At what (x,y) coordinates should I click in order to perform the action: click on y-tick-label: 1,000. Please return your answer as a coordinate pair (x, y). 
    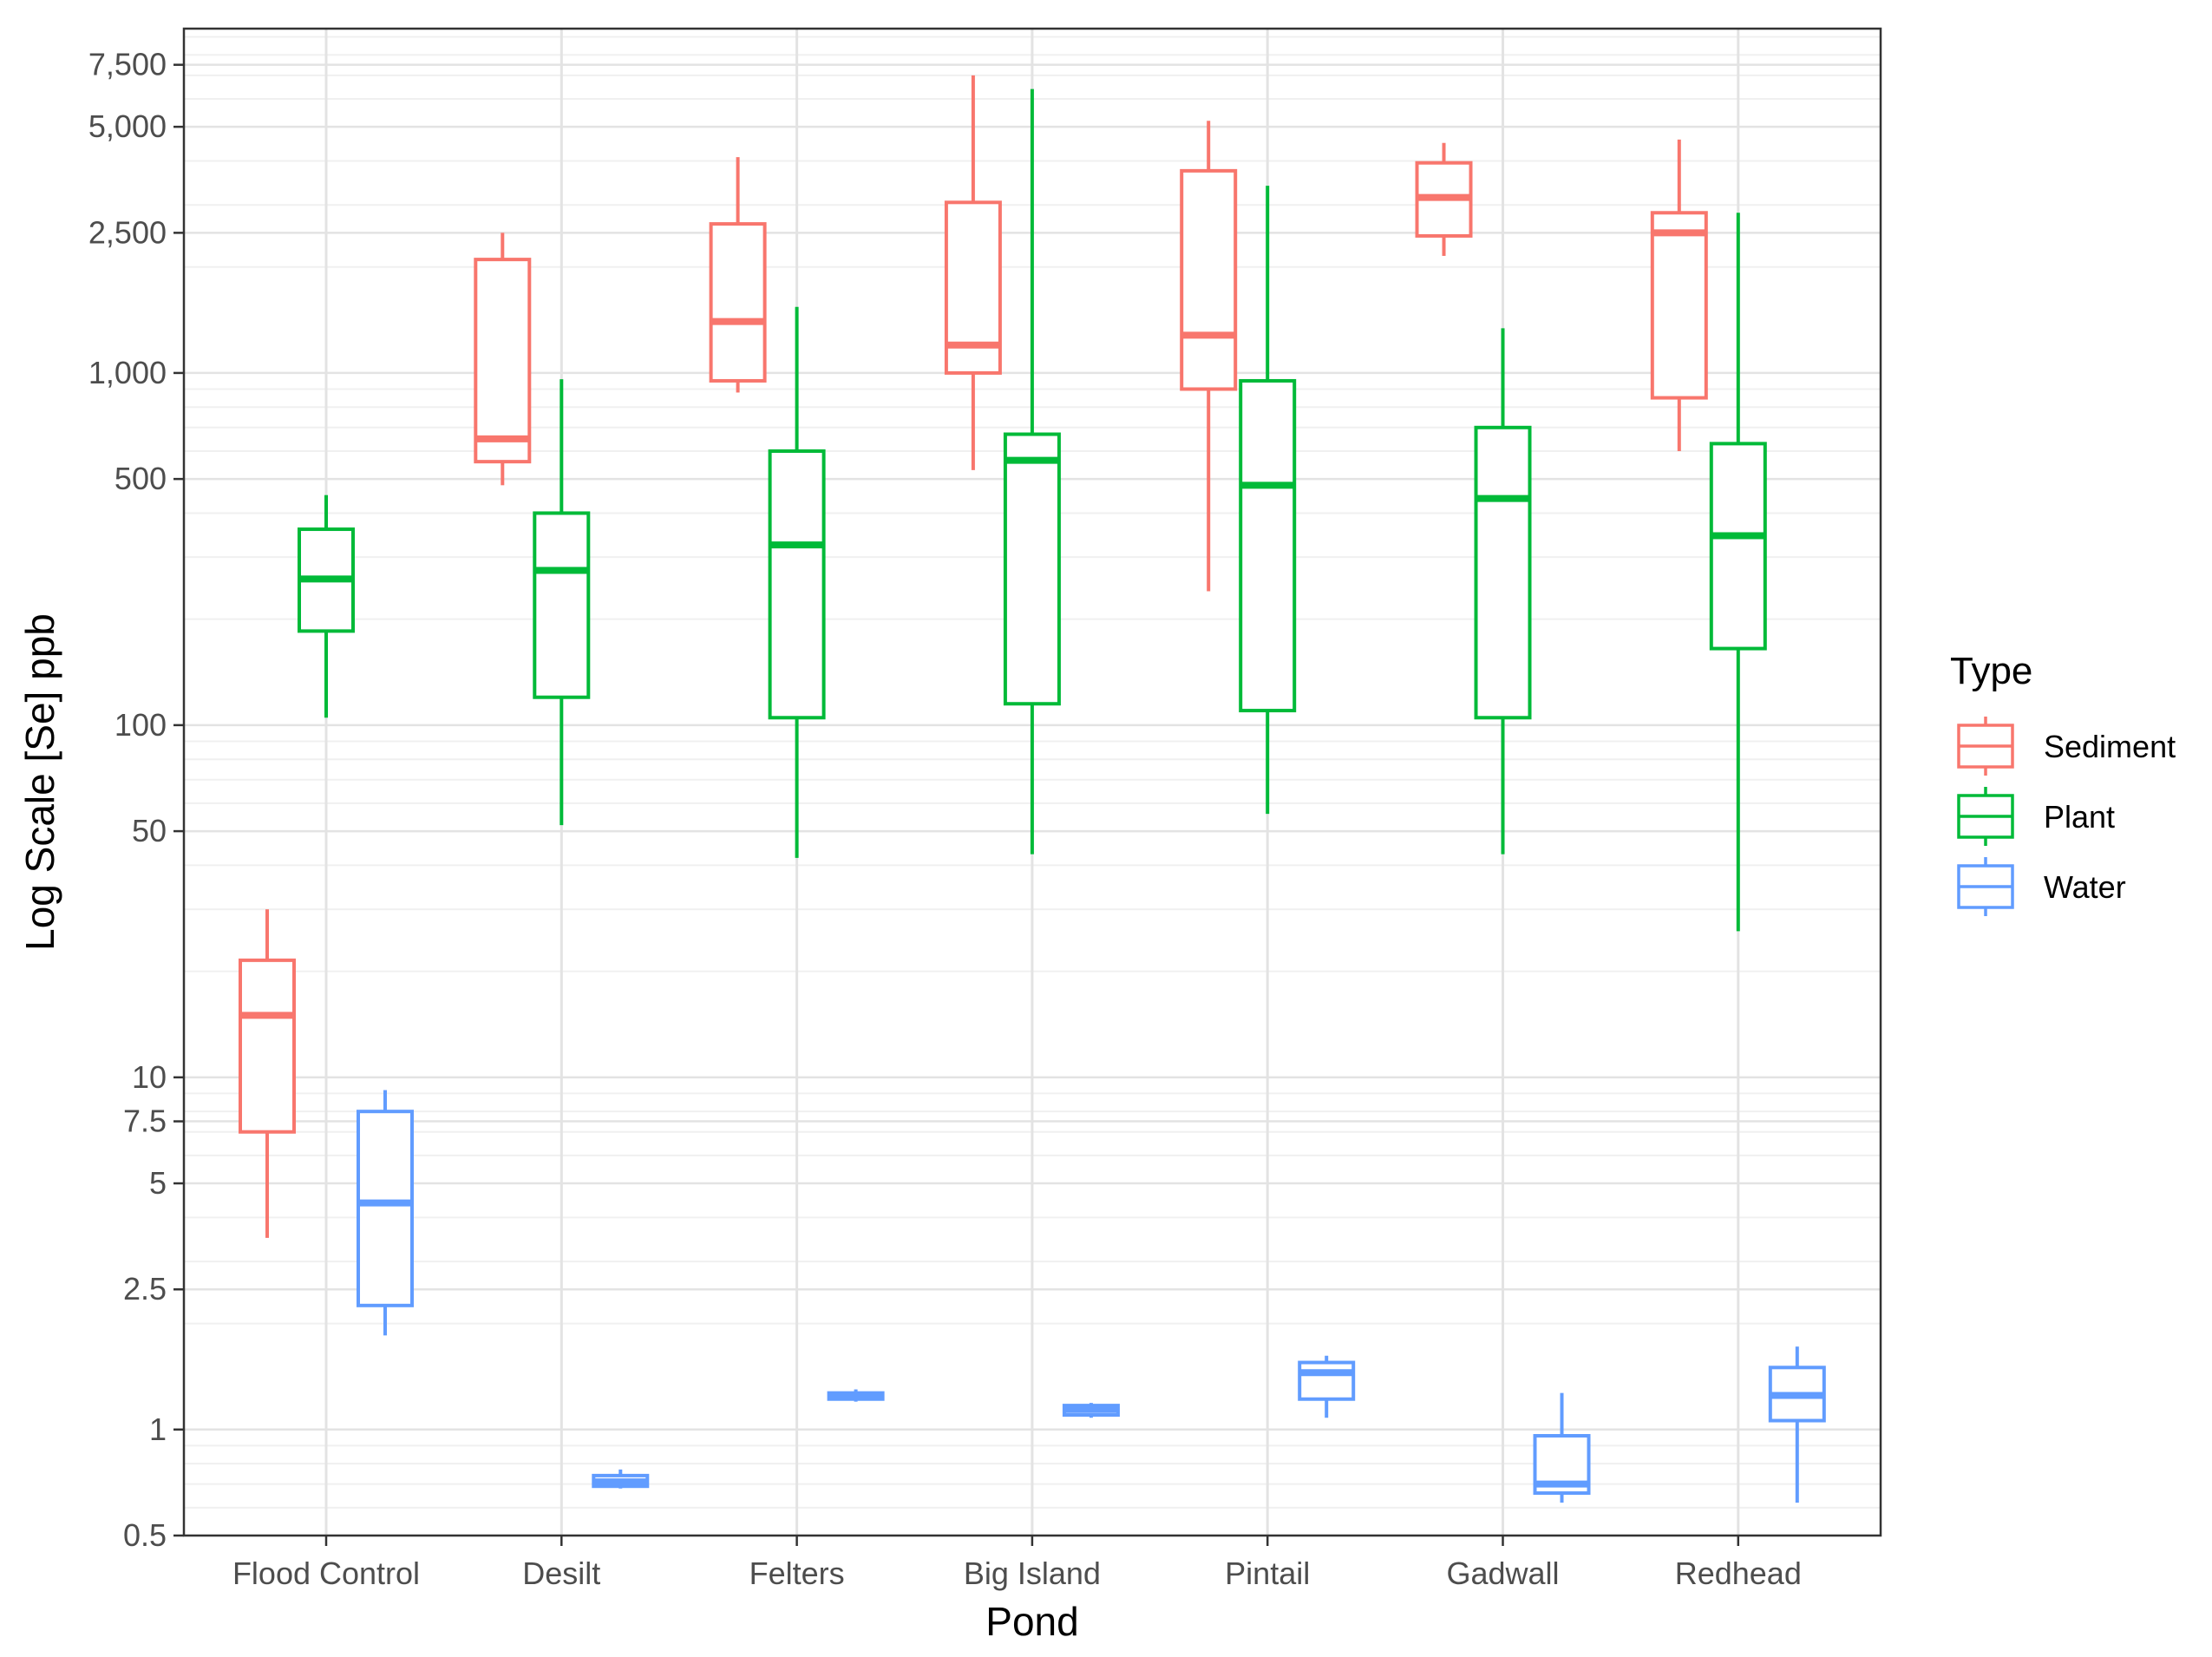
    Looking at the image, I should click on (127, 372).